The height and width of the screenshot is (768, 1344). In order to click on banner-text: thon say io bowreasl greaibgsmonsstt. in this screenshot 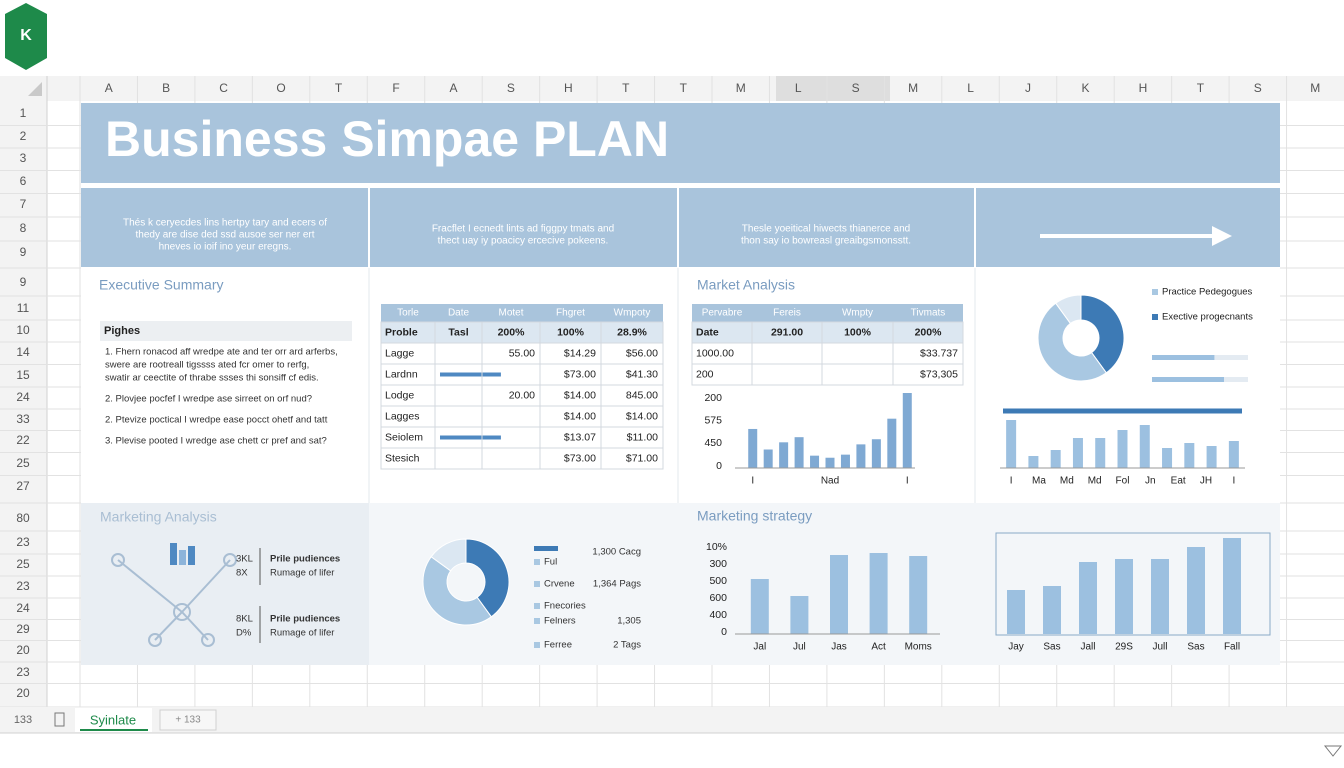, I will do `click(826, 241)`.